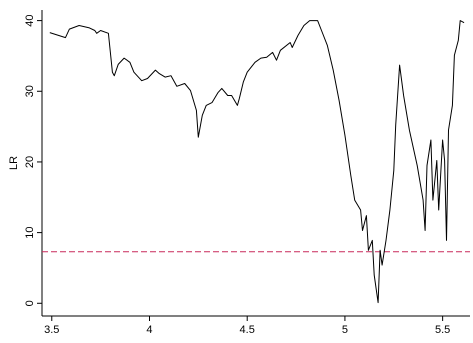 The width and height of the screenshot is (473, 343). I want to click on x-tick-label: 5.5, so click(442, 330).